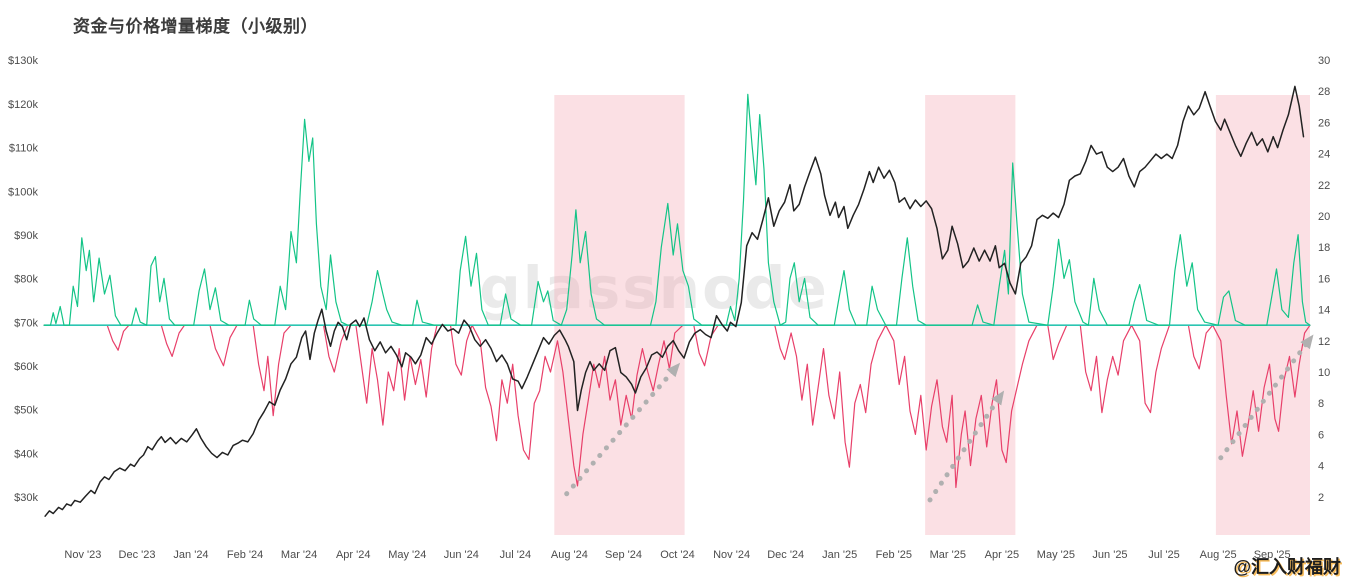 The height and width of the screenshot is (583, 1347). I want to click on right-axis-tick: 6, so click(1321, 435).